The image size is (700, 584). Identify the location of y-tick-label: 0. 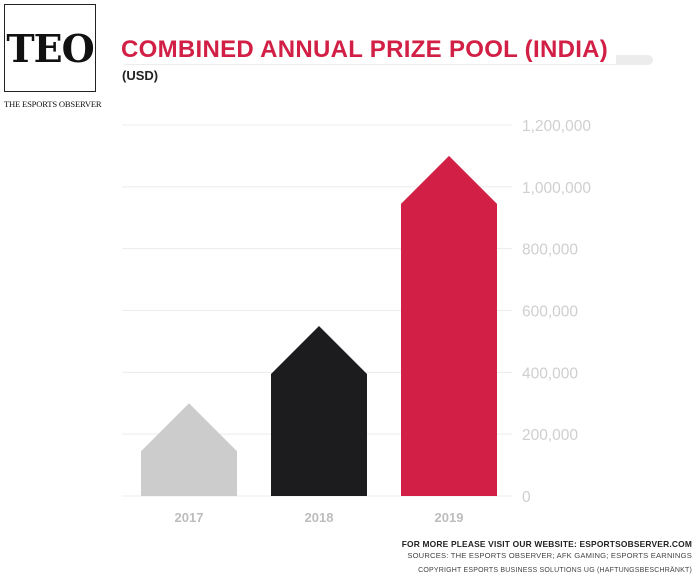
(526, 497).